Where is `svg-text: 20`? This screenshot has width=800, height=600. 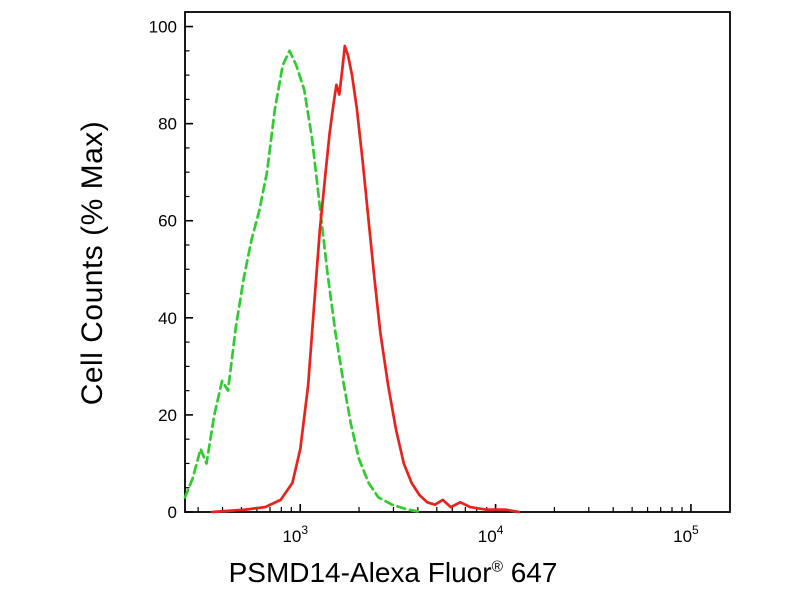
svg-text: 20 is located at coordinates (167, 415).